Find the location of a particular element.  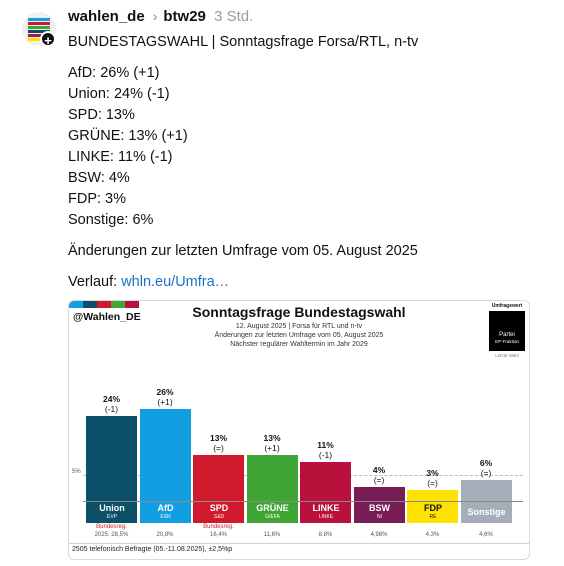

bar-sonstige is located at coordinates (486, 490).